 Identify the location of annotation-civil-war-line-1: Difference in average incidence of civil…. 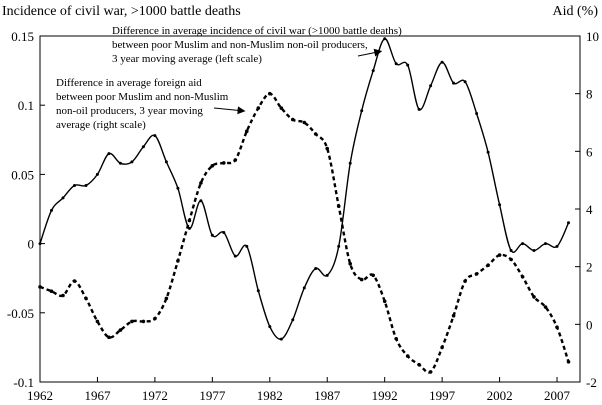
(257, 31).